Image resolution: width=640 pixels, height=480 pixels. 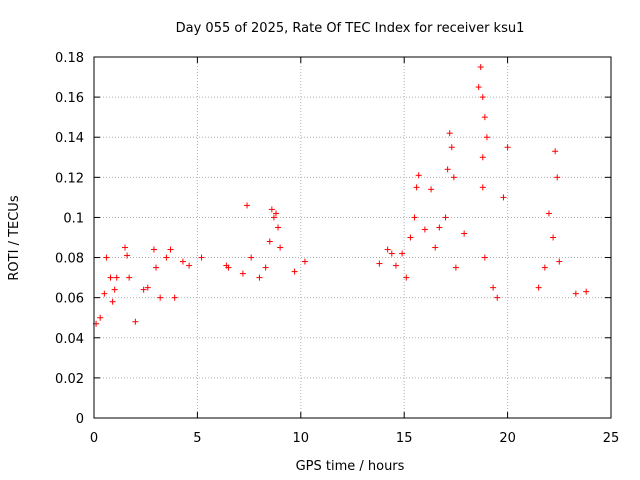 I want to click on y-tick-label: 0, so click(x=80, y=419).